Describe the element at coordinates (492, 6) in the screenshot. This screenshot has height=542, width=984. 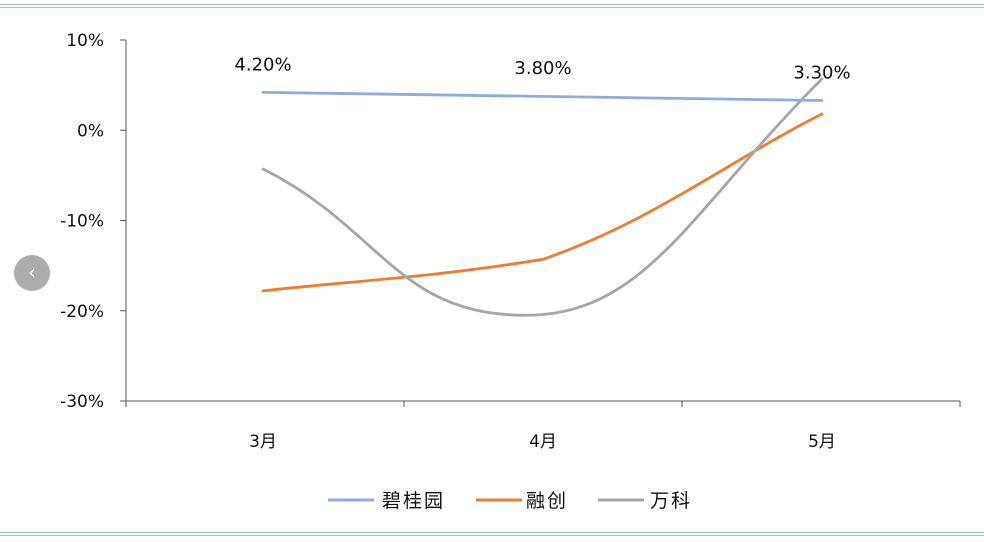
I see `top-divider` at that location.